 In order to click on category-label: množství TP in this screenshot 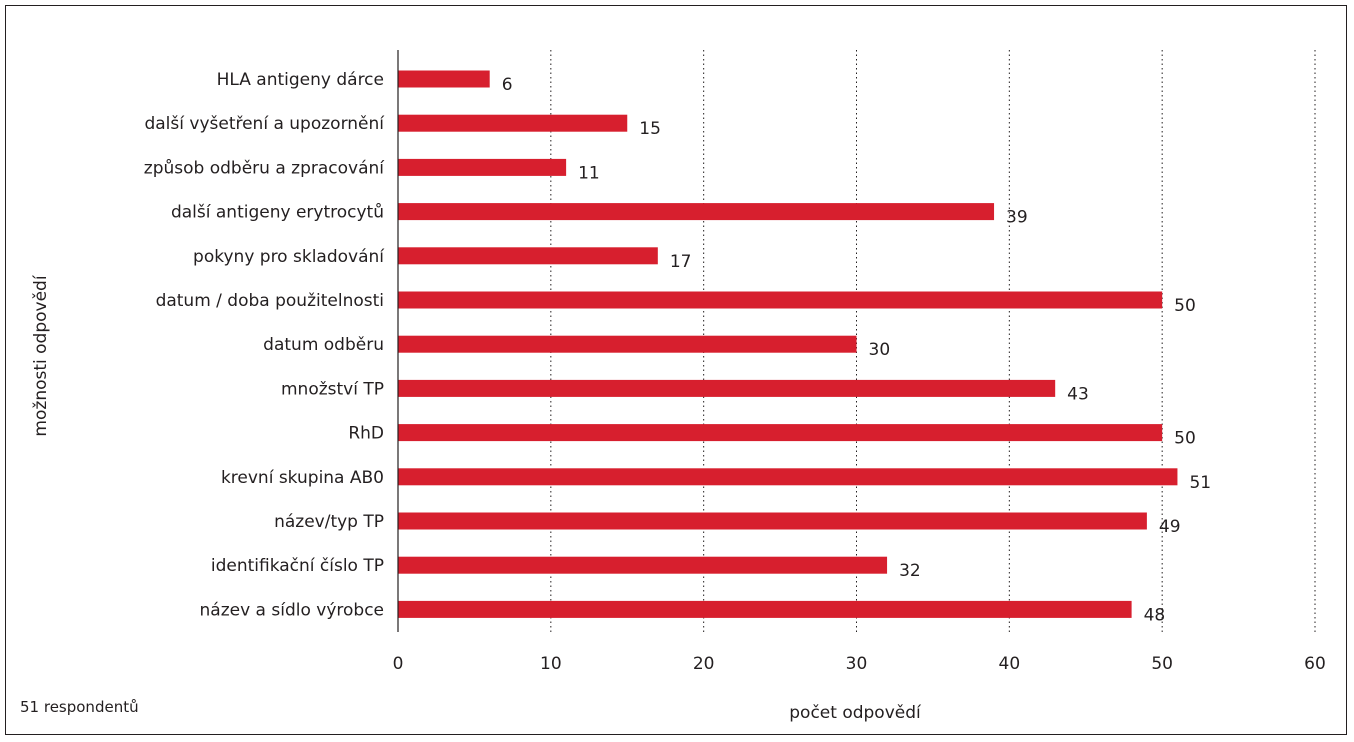, I will do `click(332, 389)`.